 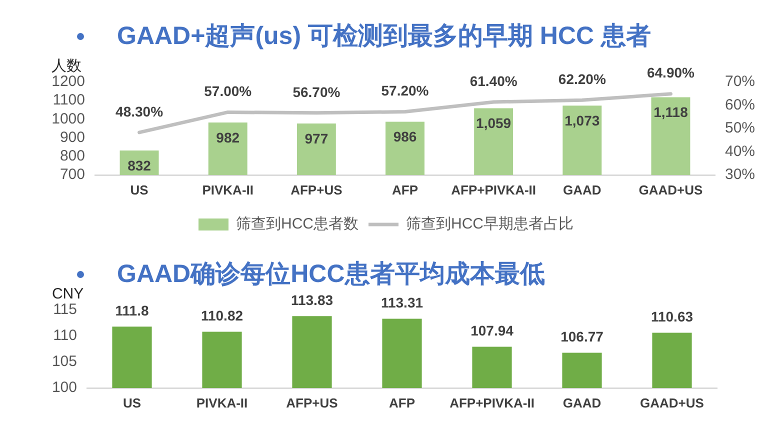 What do you see at coordinates (132, 310) in the screenshot?
I see `data-label: 111.8` at bounding box center [132, 310].